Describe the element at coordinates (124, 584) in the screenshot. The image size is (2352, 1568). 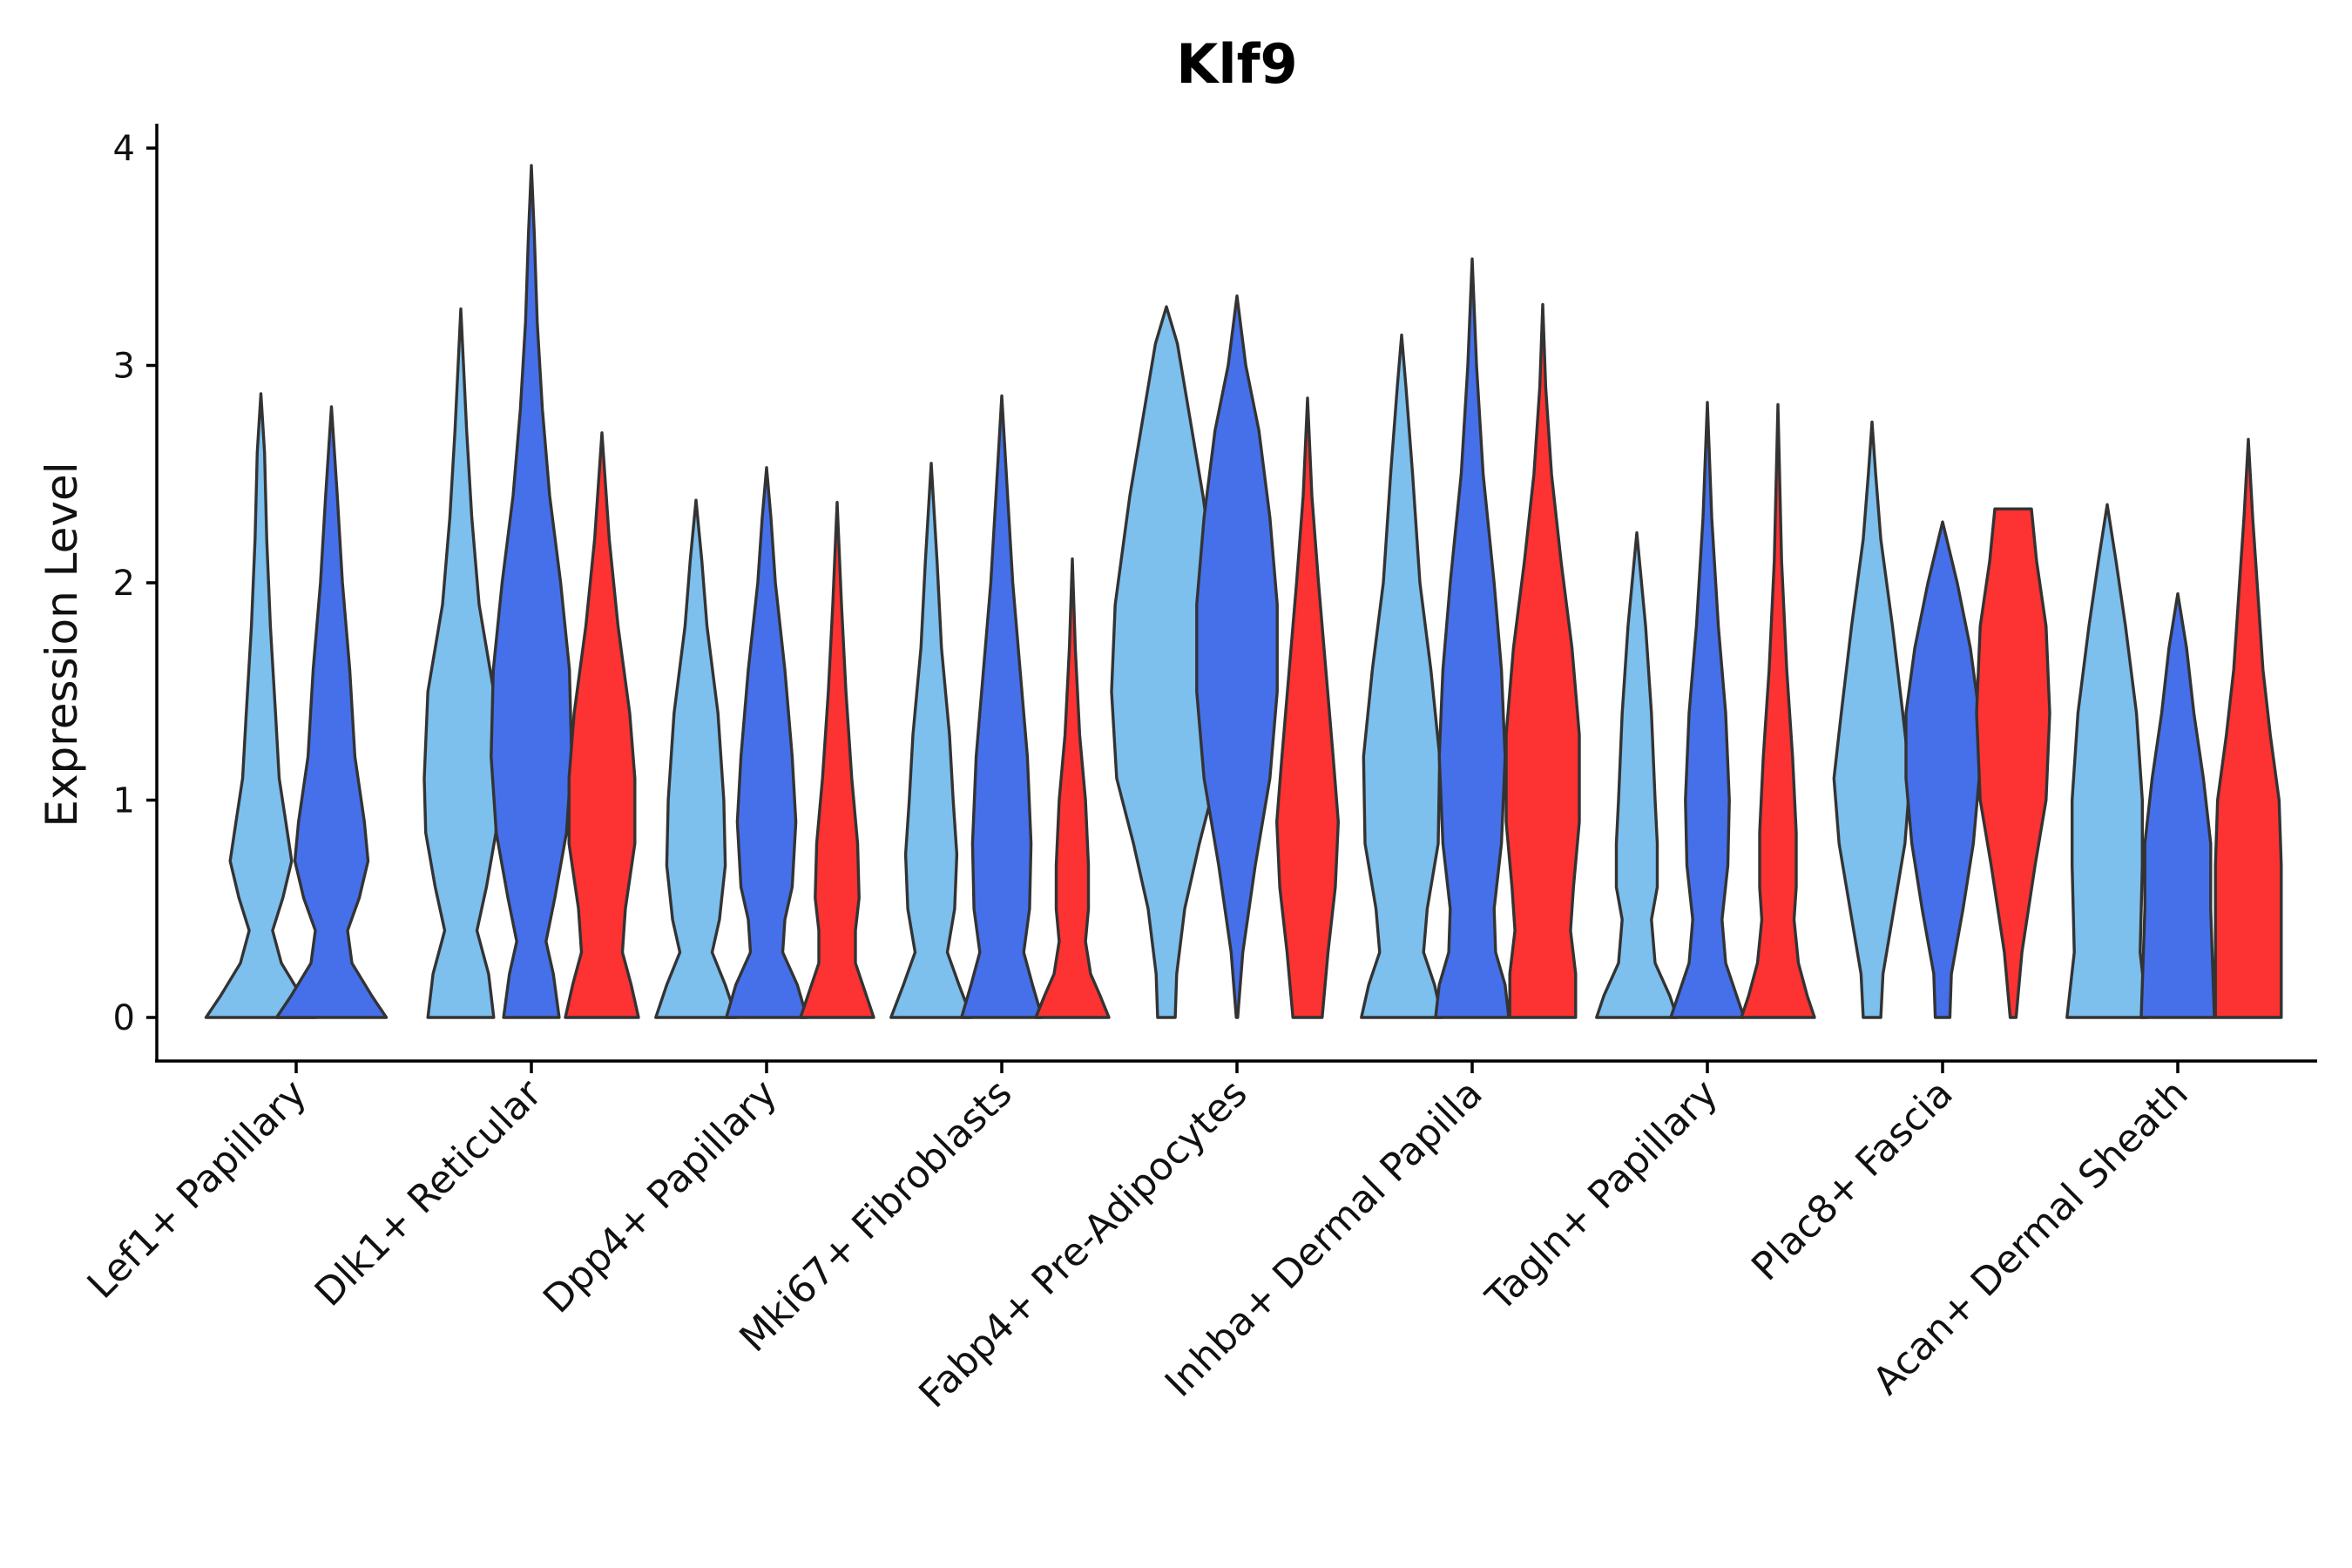
I see `y-tick-label: 2` at that location.